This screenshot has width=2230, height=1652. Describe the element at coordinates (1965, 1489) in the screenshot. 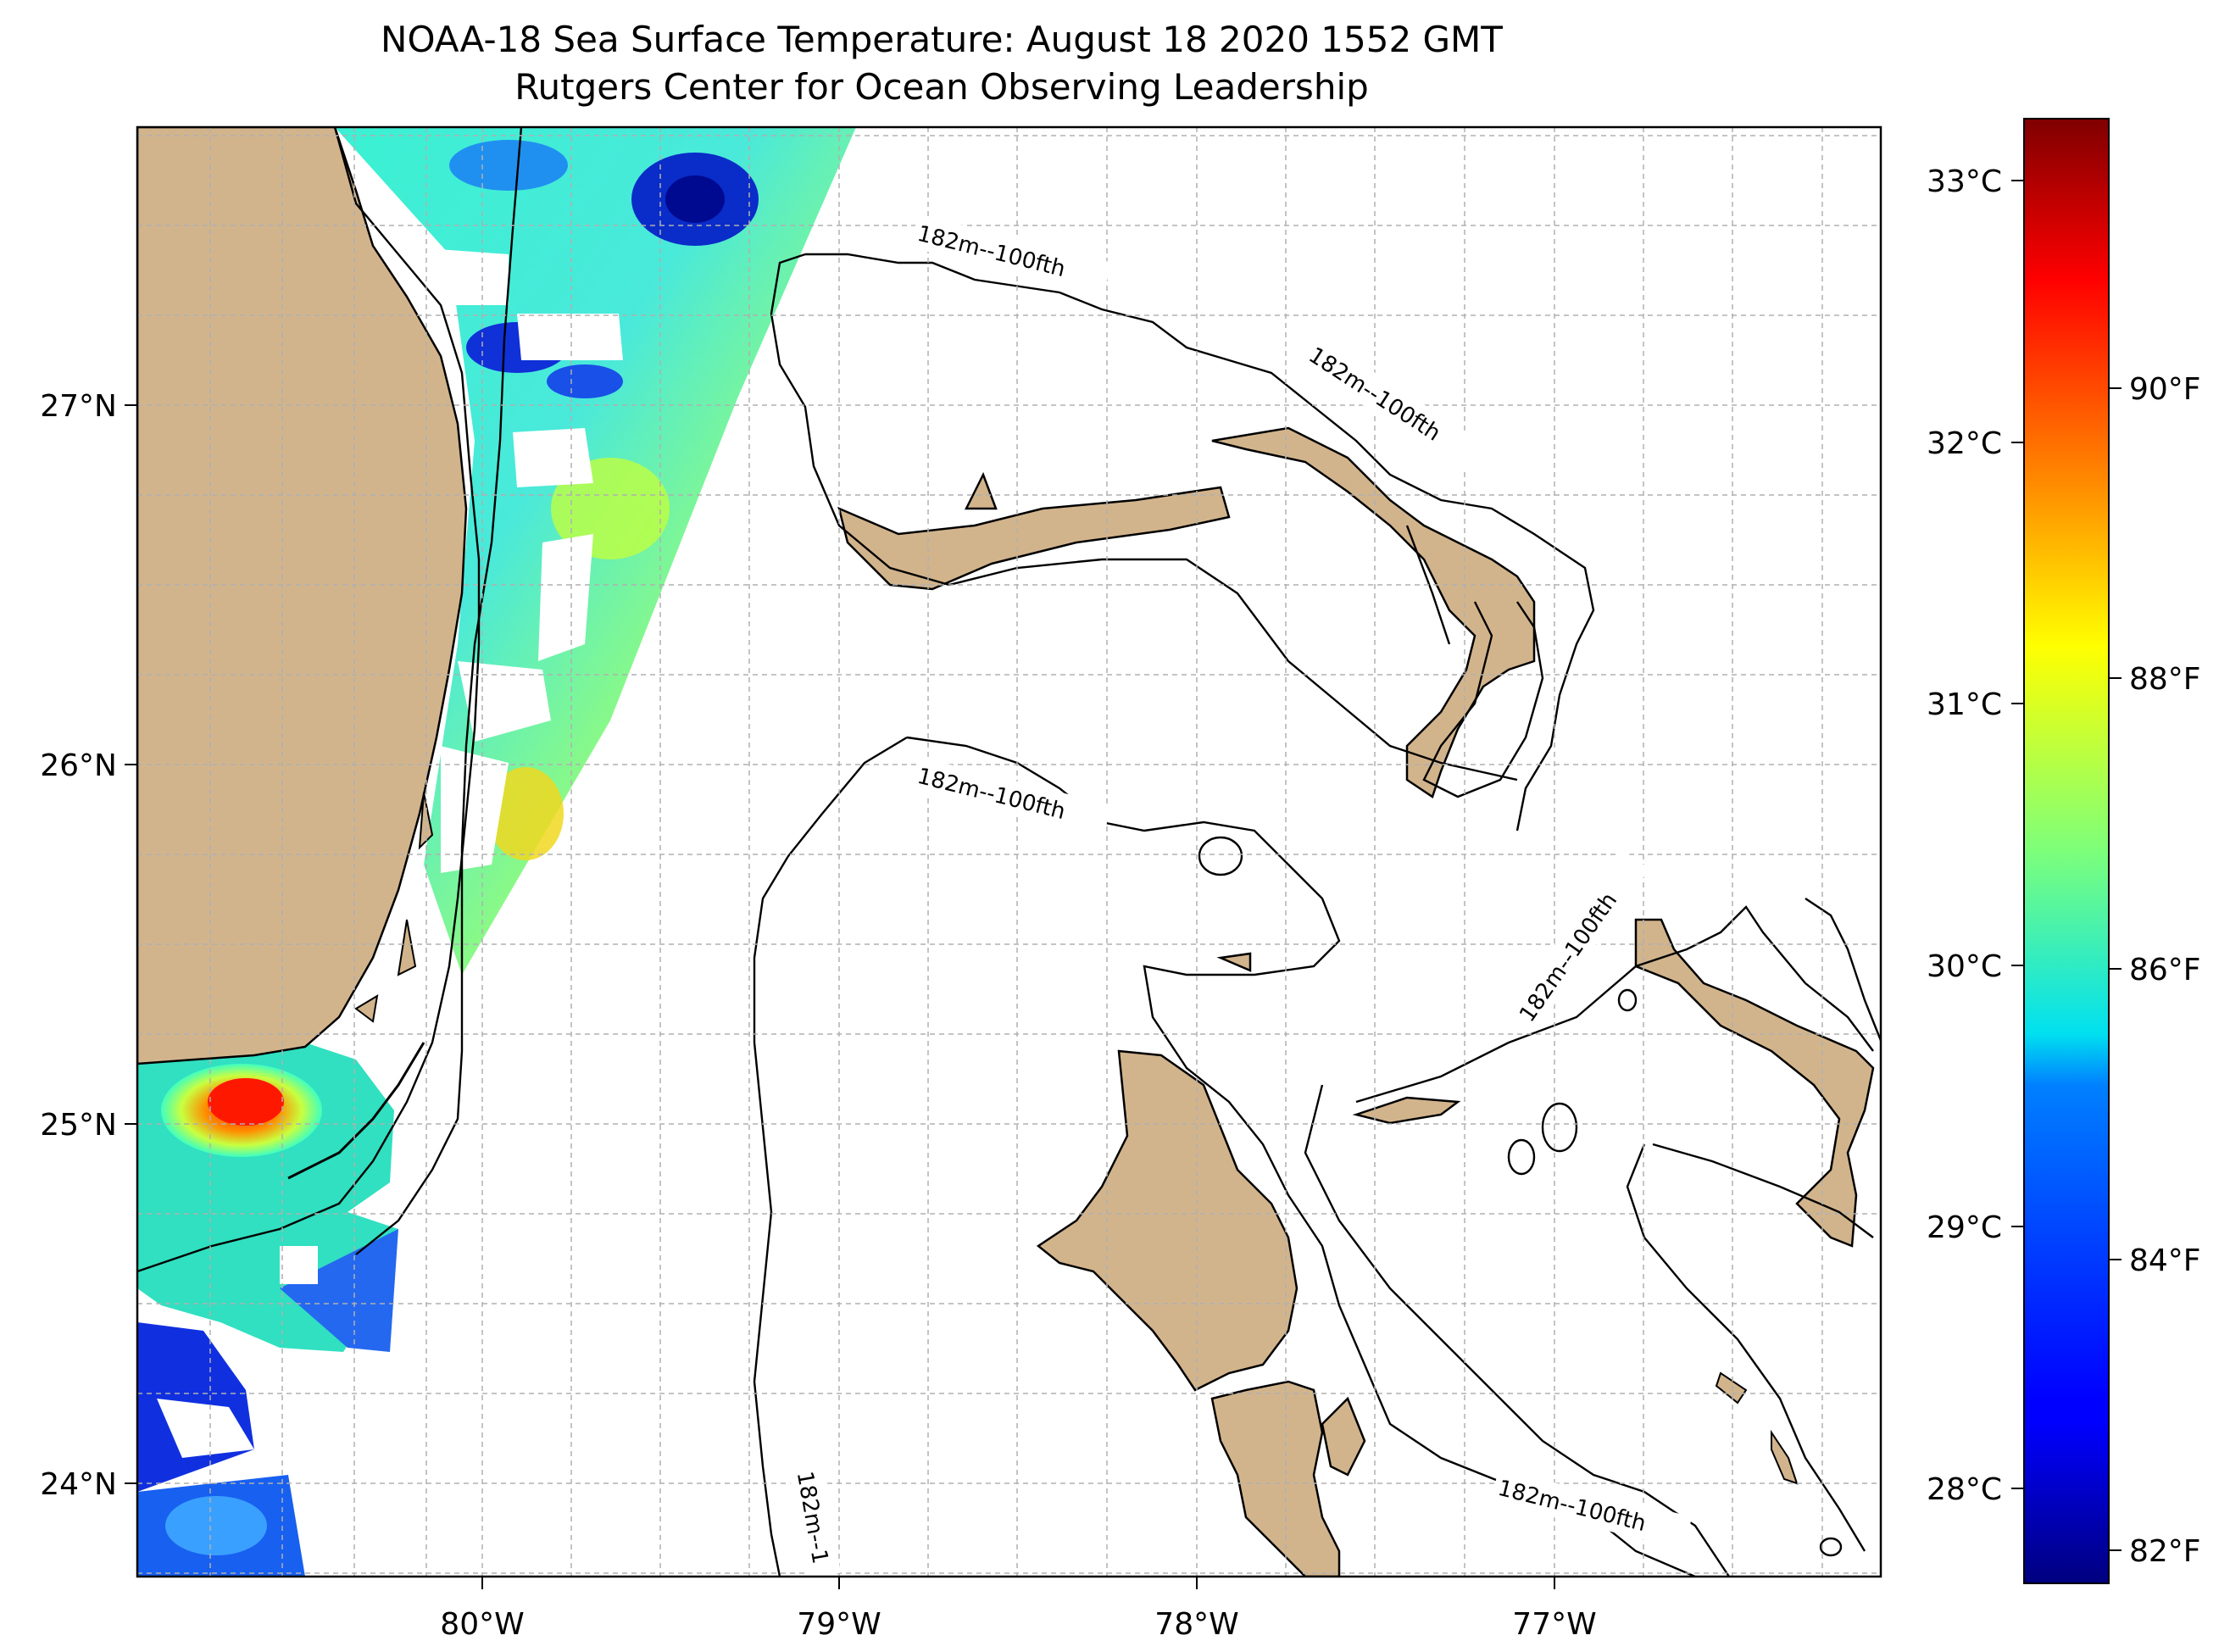

I see `colorbar-celsius-label-6: 28°C` at that location.